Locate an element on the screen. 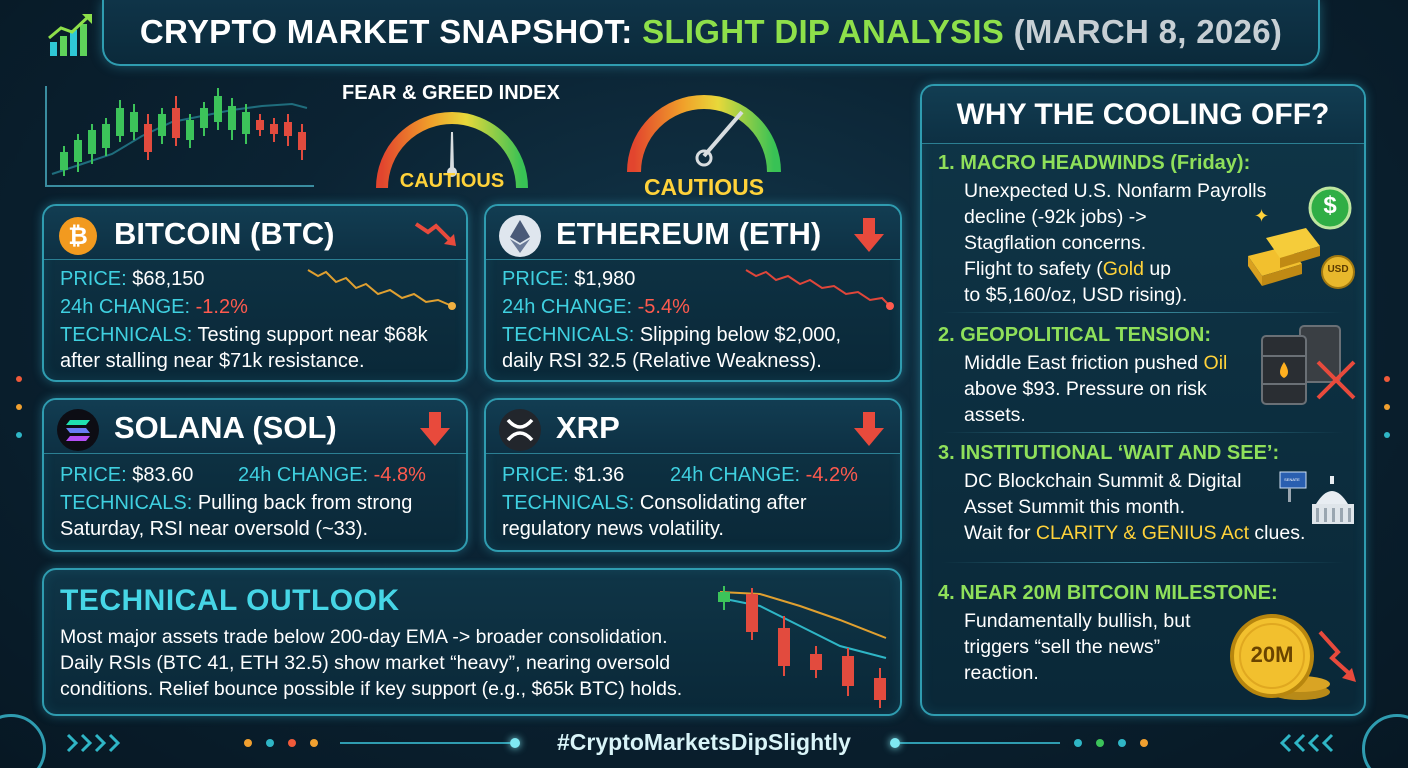 The width and height of the screenshot is (1408, 768). bitcoin-price-row: PRICE: $68,150 is located at coordinates (132, 279).